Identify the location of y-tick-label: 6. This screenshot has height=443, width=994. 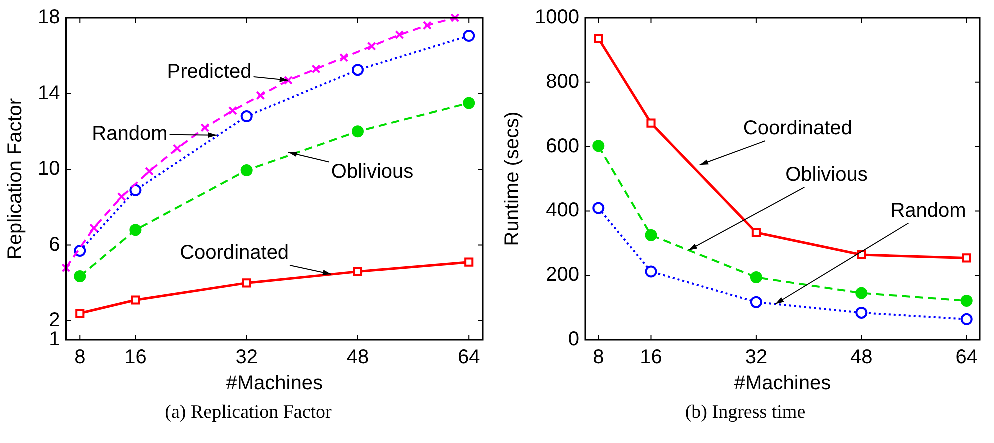
(54, 245).